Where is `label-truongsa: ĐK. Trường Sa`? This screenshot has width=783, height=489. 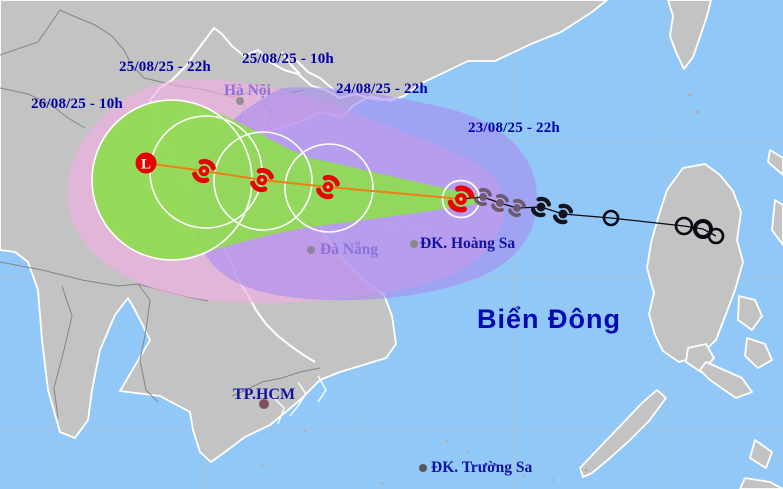
label-truongsa: ĐK. Trường Sa is located at coordinates (482, 467).